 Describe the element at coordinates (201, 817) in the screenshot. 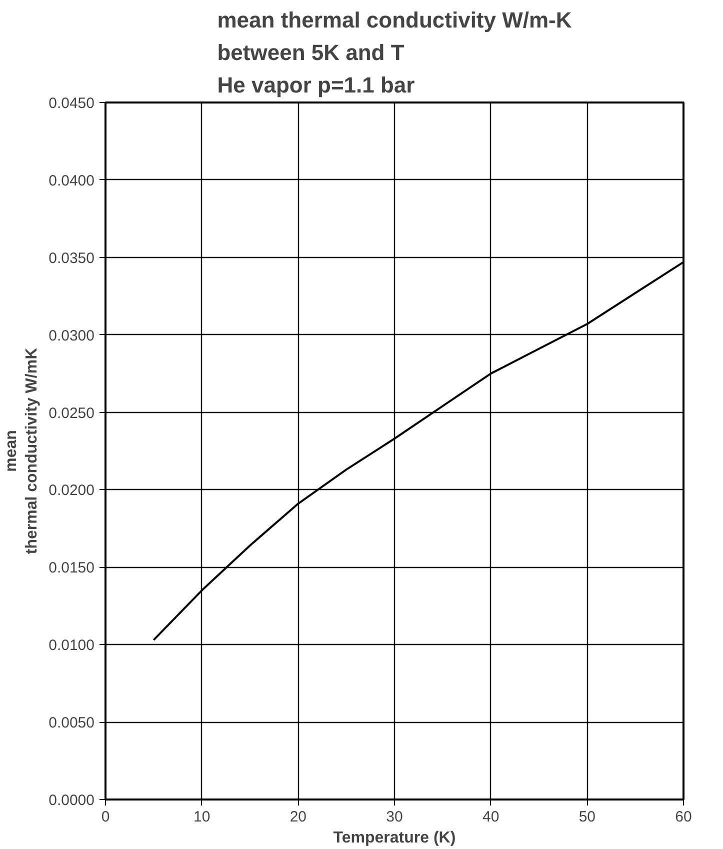

I see `x-tick-label: 10` at that location.